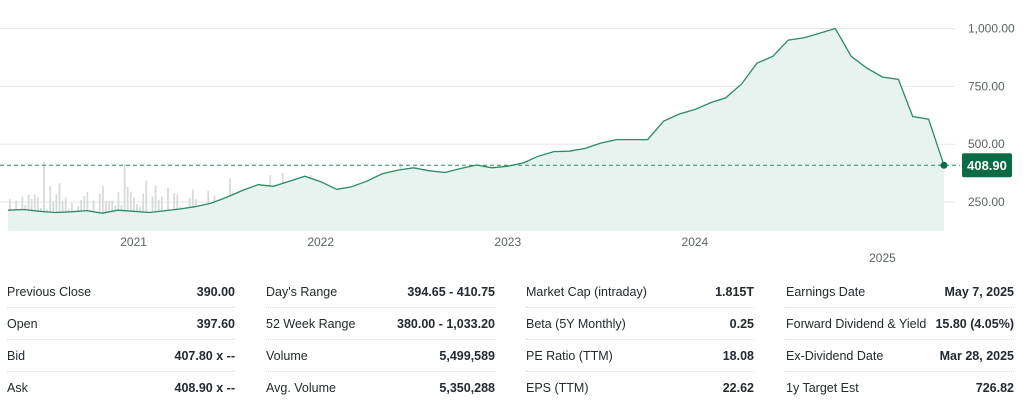 The image size is (1024, 403). Describe the element at coordinates (695, 242) in the screenshot. I see `x-tick-label: 2024` at that location.